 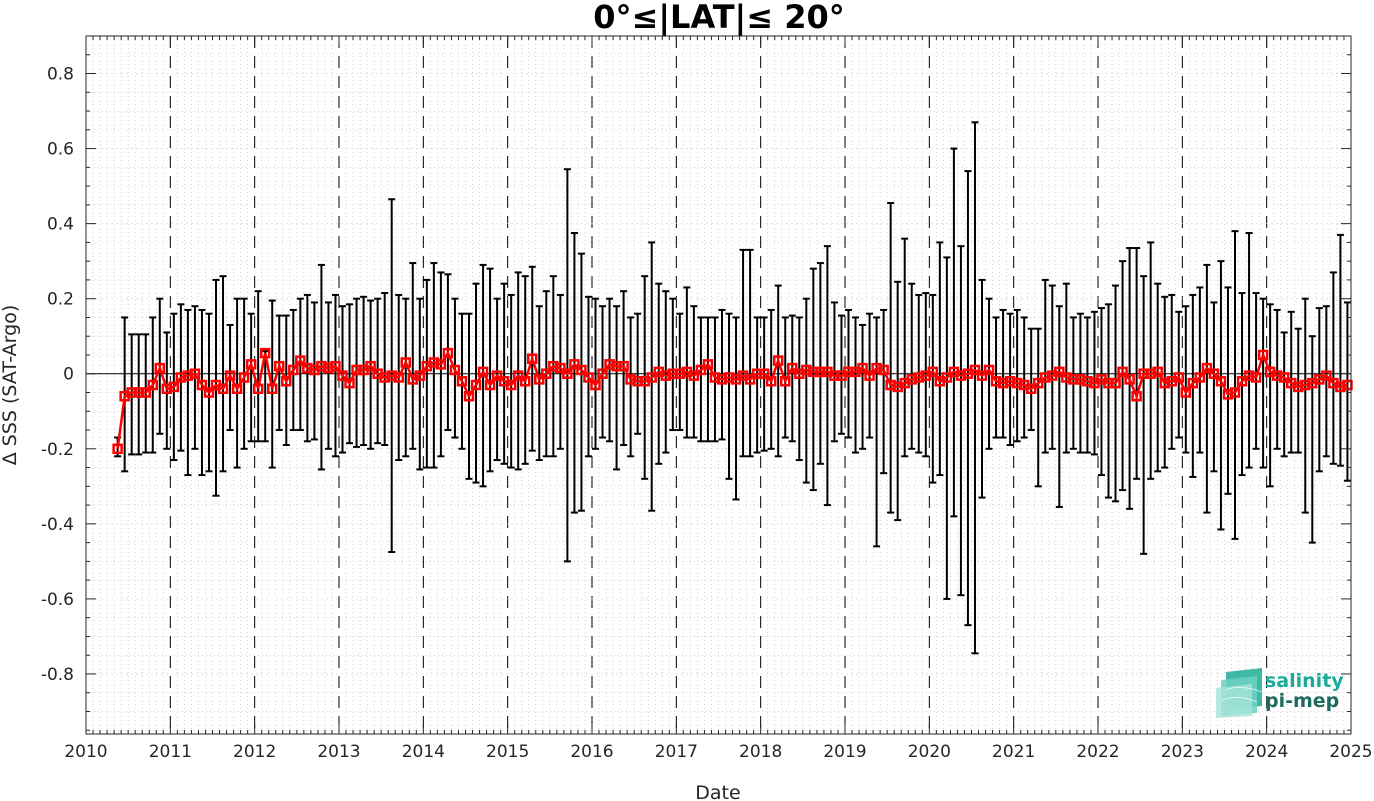 What do you see at coordinates (57, 375) in the screenshot?
I see `y-tick-labels: 0.8 0.6 0.4 0.2 0 -0.2 -0.4 -0.6 -0.8` at bounding box center [57, 375].